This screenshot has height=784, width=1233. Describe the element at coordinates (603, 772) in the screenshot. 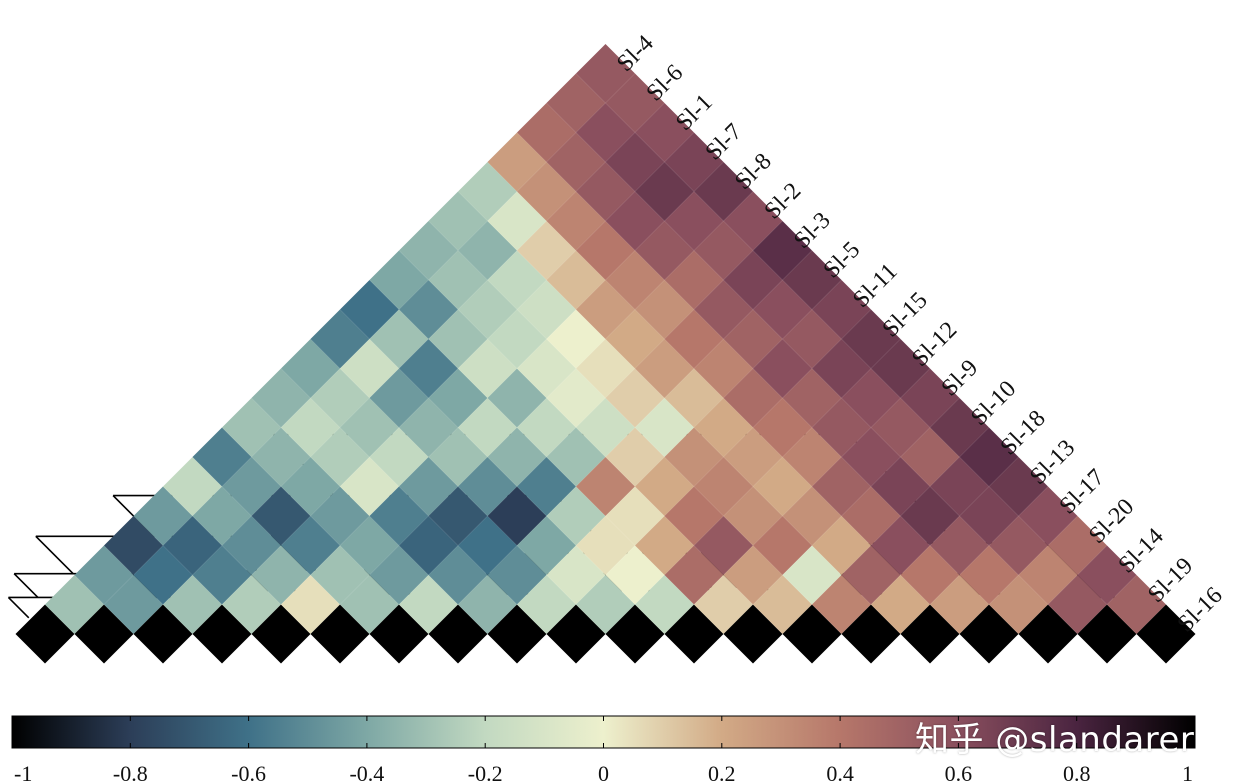

I see `colorbar-tick-label: 0` at that location.